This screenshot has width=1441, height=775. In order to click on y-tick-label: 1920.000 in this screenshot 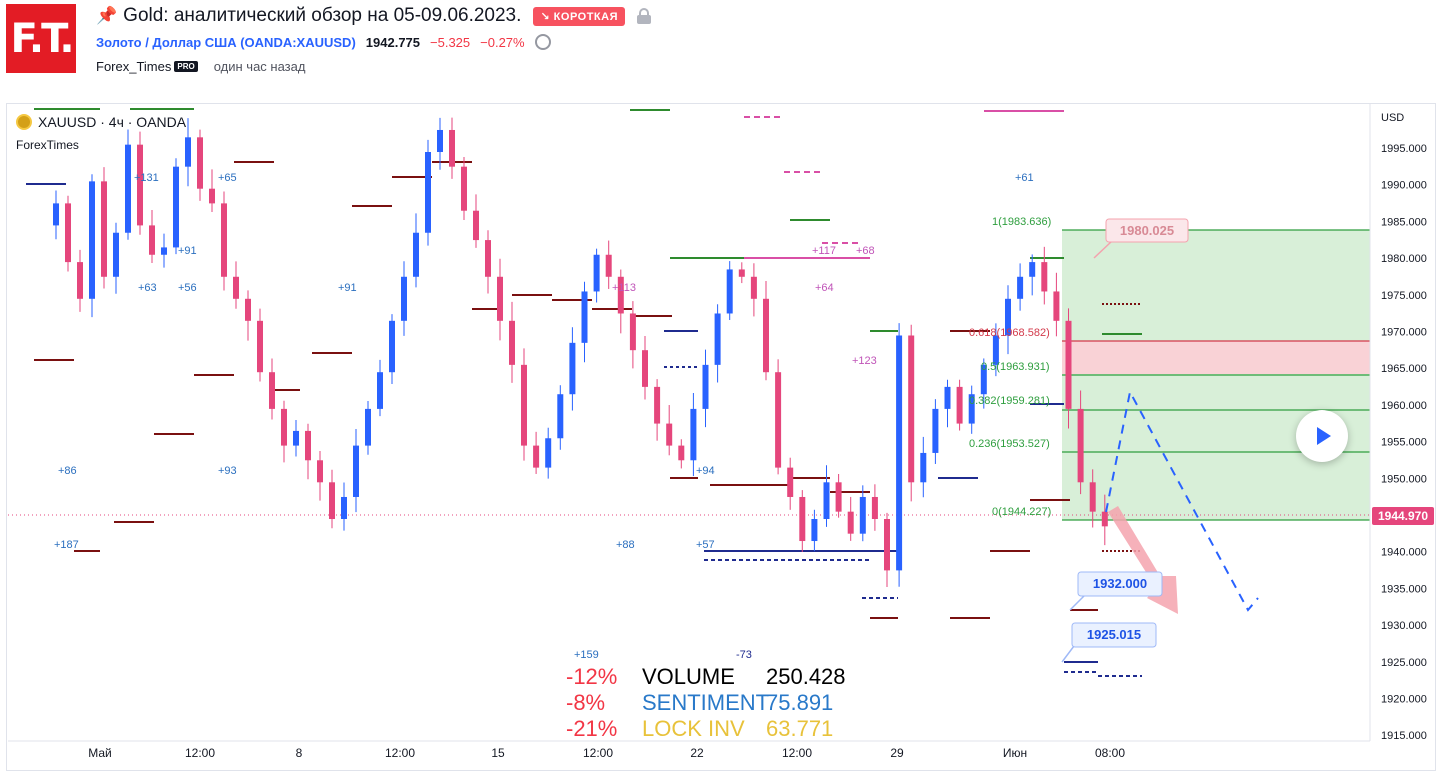, I will do `click(1404, 700)`.